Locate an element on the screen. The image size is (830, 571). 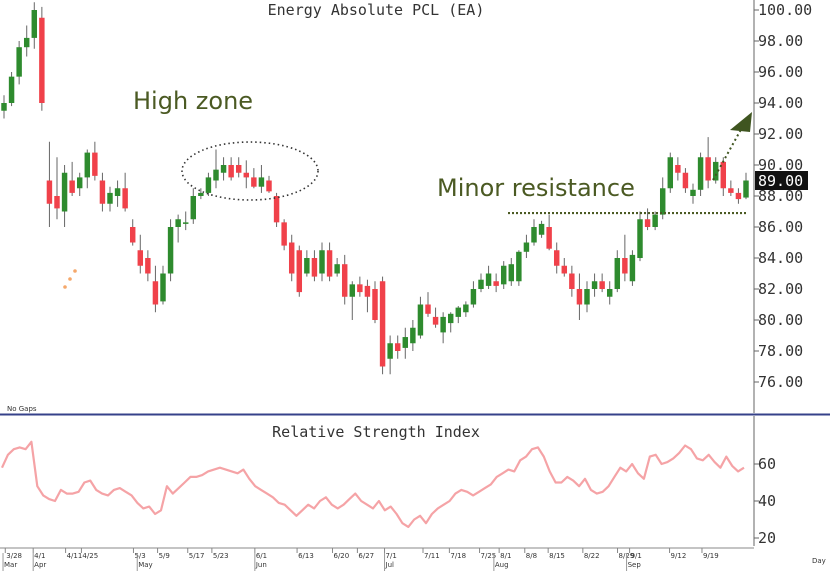
month-label: Aug is located at coordinates (502, 565).